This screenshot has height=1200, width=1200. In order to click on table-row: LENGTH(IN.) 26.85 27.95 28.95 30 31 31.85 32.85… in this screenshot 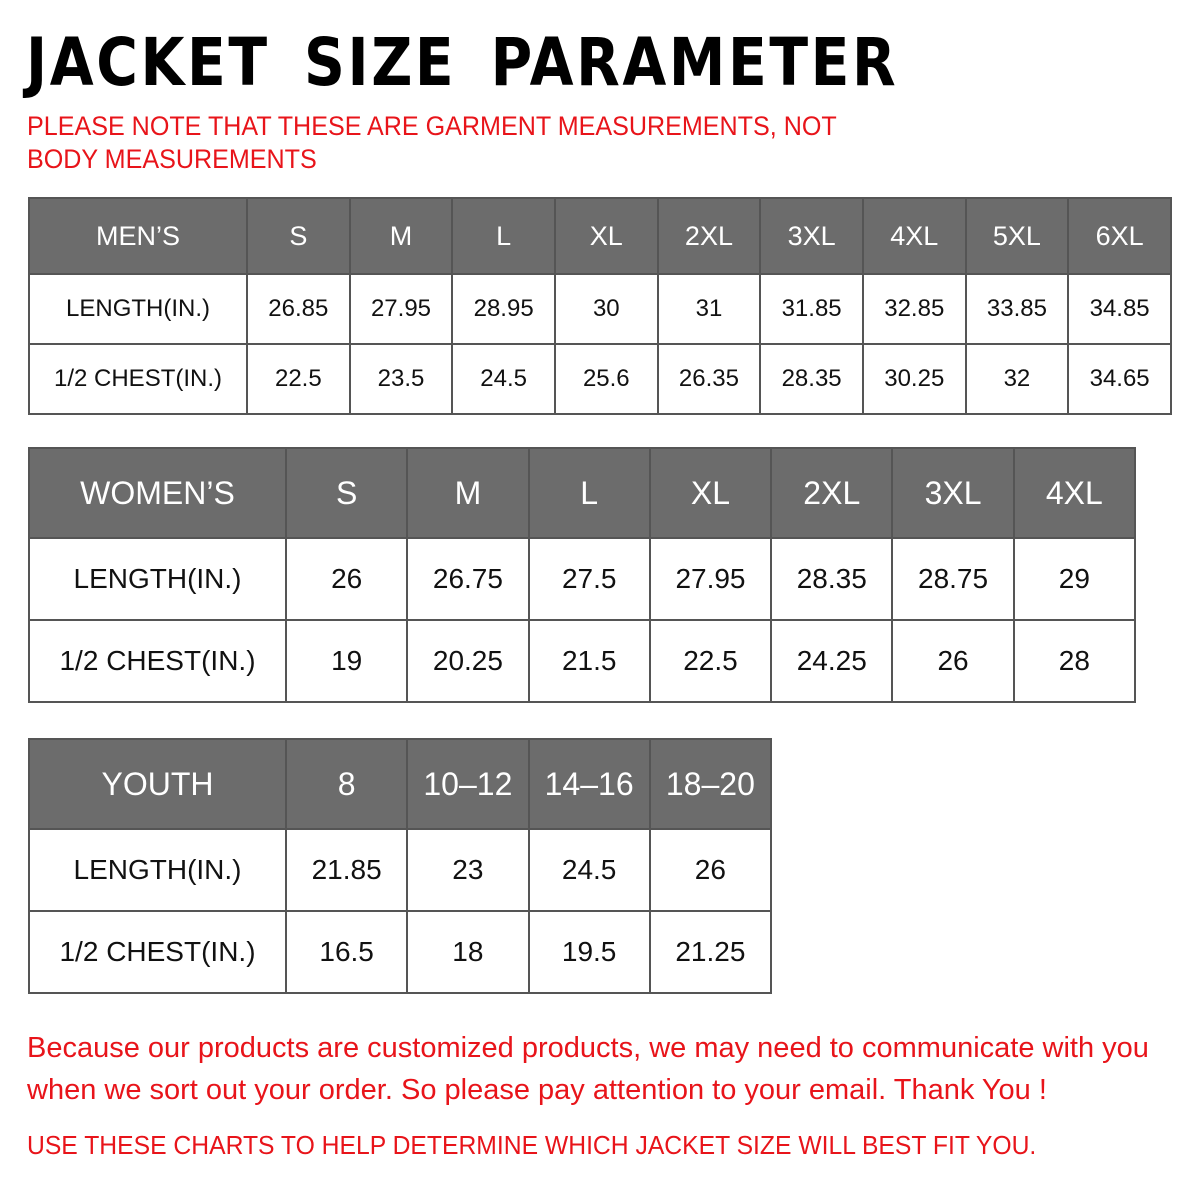, I will do `click(600, 309)`.